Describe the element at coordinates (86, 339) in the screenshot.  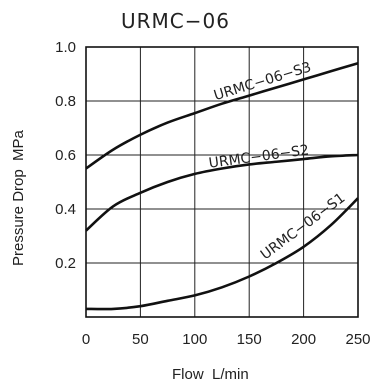
I see `x-tick-label: 0` at that location.